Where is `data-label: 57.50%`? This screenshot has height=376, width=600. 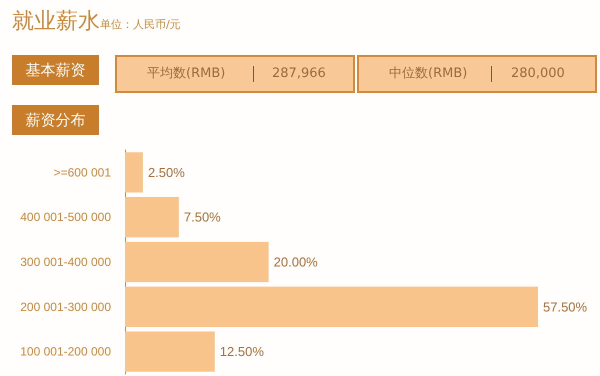 data-label: 57.50% is located at coordinates (565, 306).